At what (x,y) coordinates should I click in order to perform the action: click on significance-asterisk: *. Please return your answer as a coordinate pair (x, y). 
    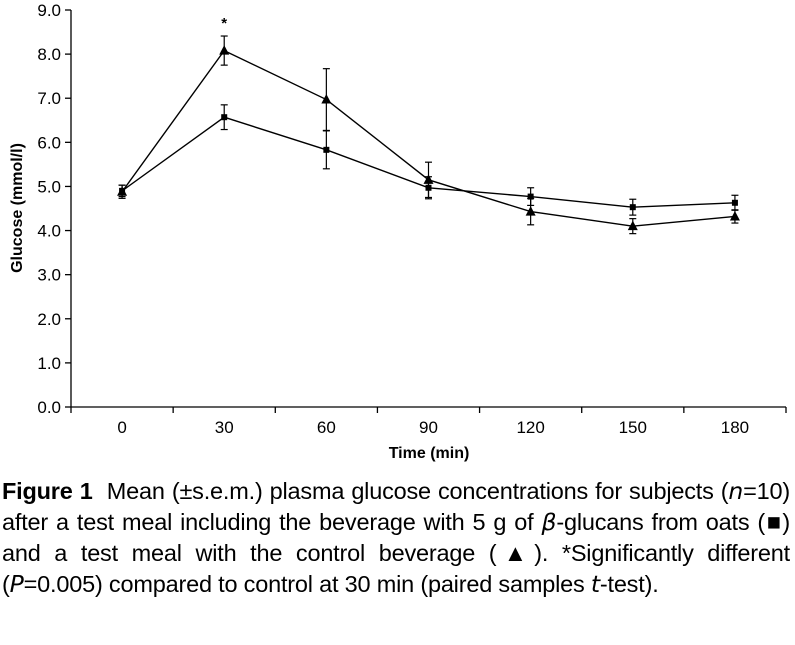
    Looking at the image, I should click on (224, 23).